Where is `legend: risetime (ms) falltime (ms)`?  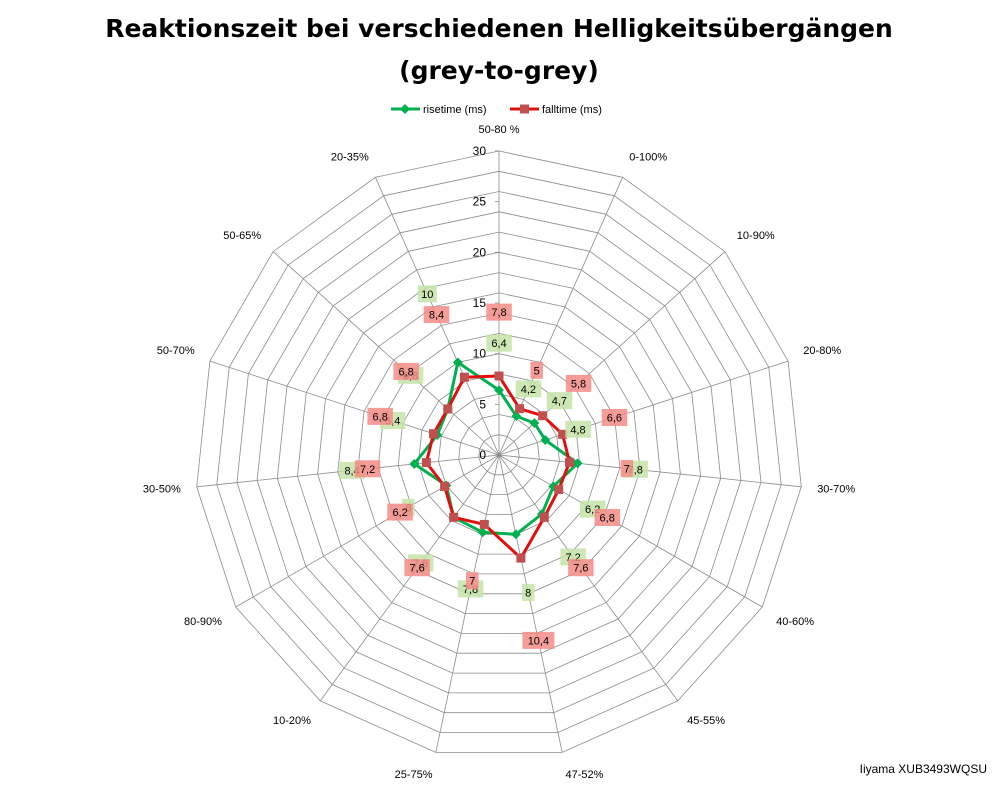
legend: risetime (ms) falltime (ms) is located at coordinates (496, 110).